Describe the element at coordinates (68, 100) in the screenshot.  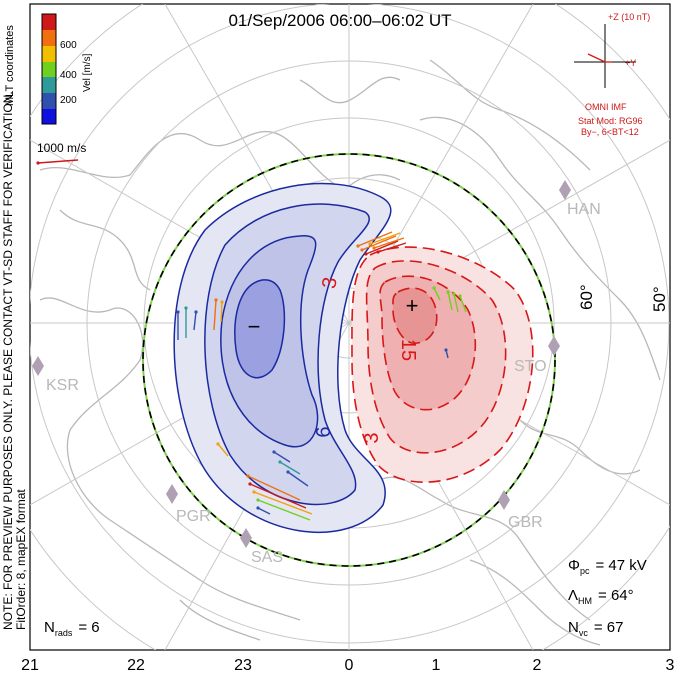
I see `colorbar-tick-200: 200` at that location.